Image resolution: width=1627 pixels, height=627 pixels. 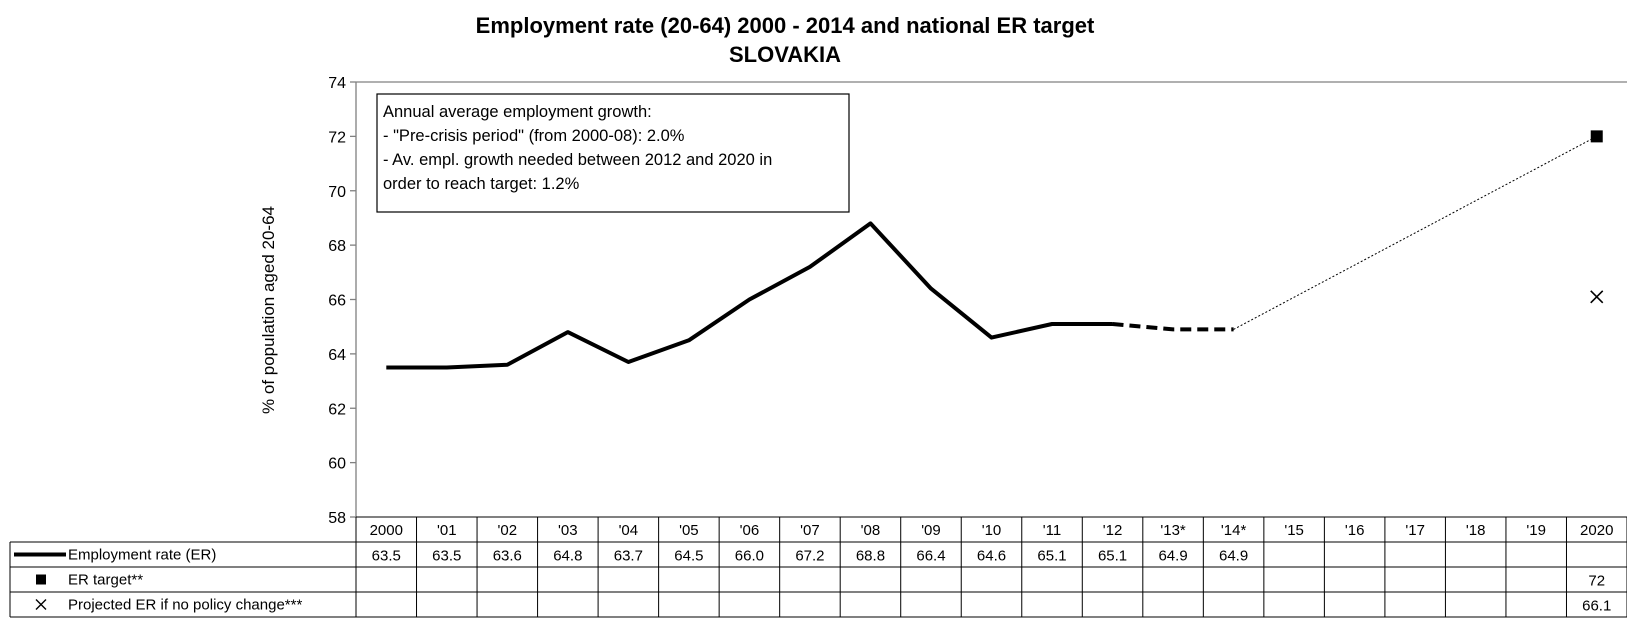 What do you see at coordinates (1415, 530) in the screenshot?
I see `x-tick-label: '17` at bounding box center [1415, 530].